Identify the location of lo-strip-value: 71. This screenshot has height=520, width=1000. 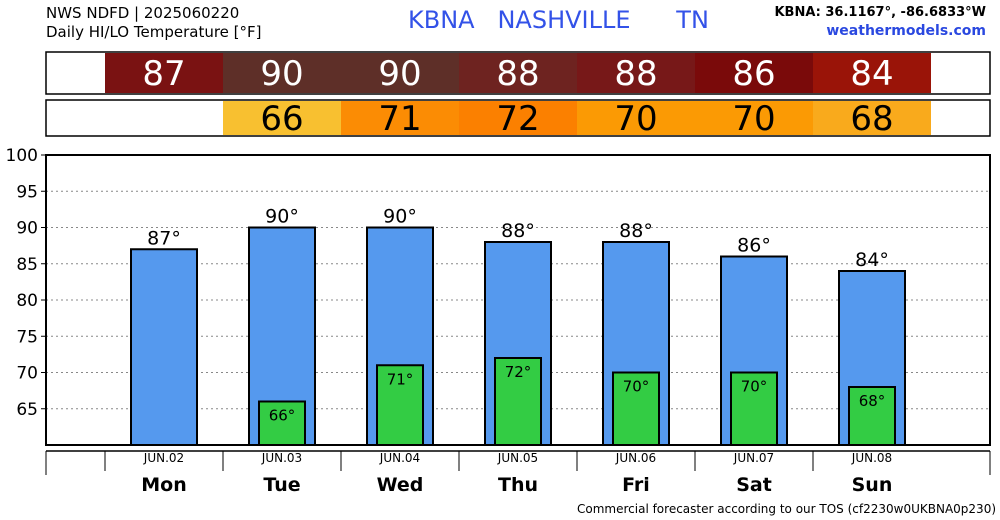
(399, 119).